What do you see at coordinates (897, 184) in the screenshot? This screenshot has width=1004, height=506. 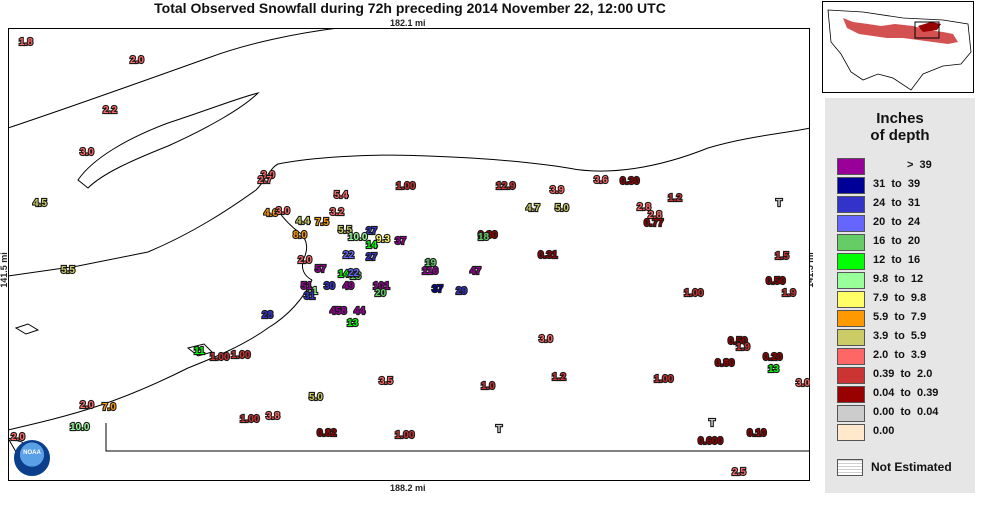 I see `legend-range-label: 31 to 39` at bounding box center [897, 184].